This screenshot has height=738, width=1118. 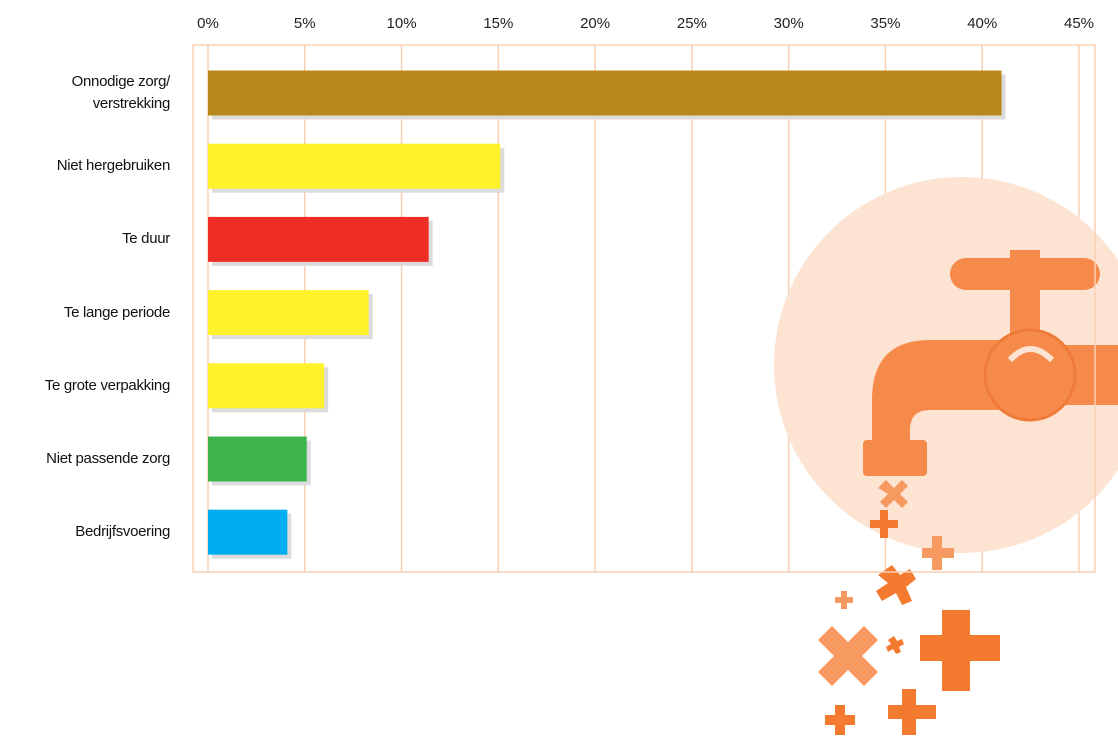 I want to click on category-label: Te lange periode, so click(x=116, y=312).